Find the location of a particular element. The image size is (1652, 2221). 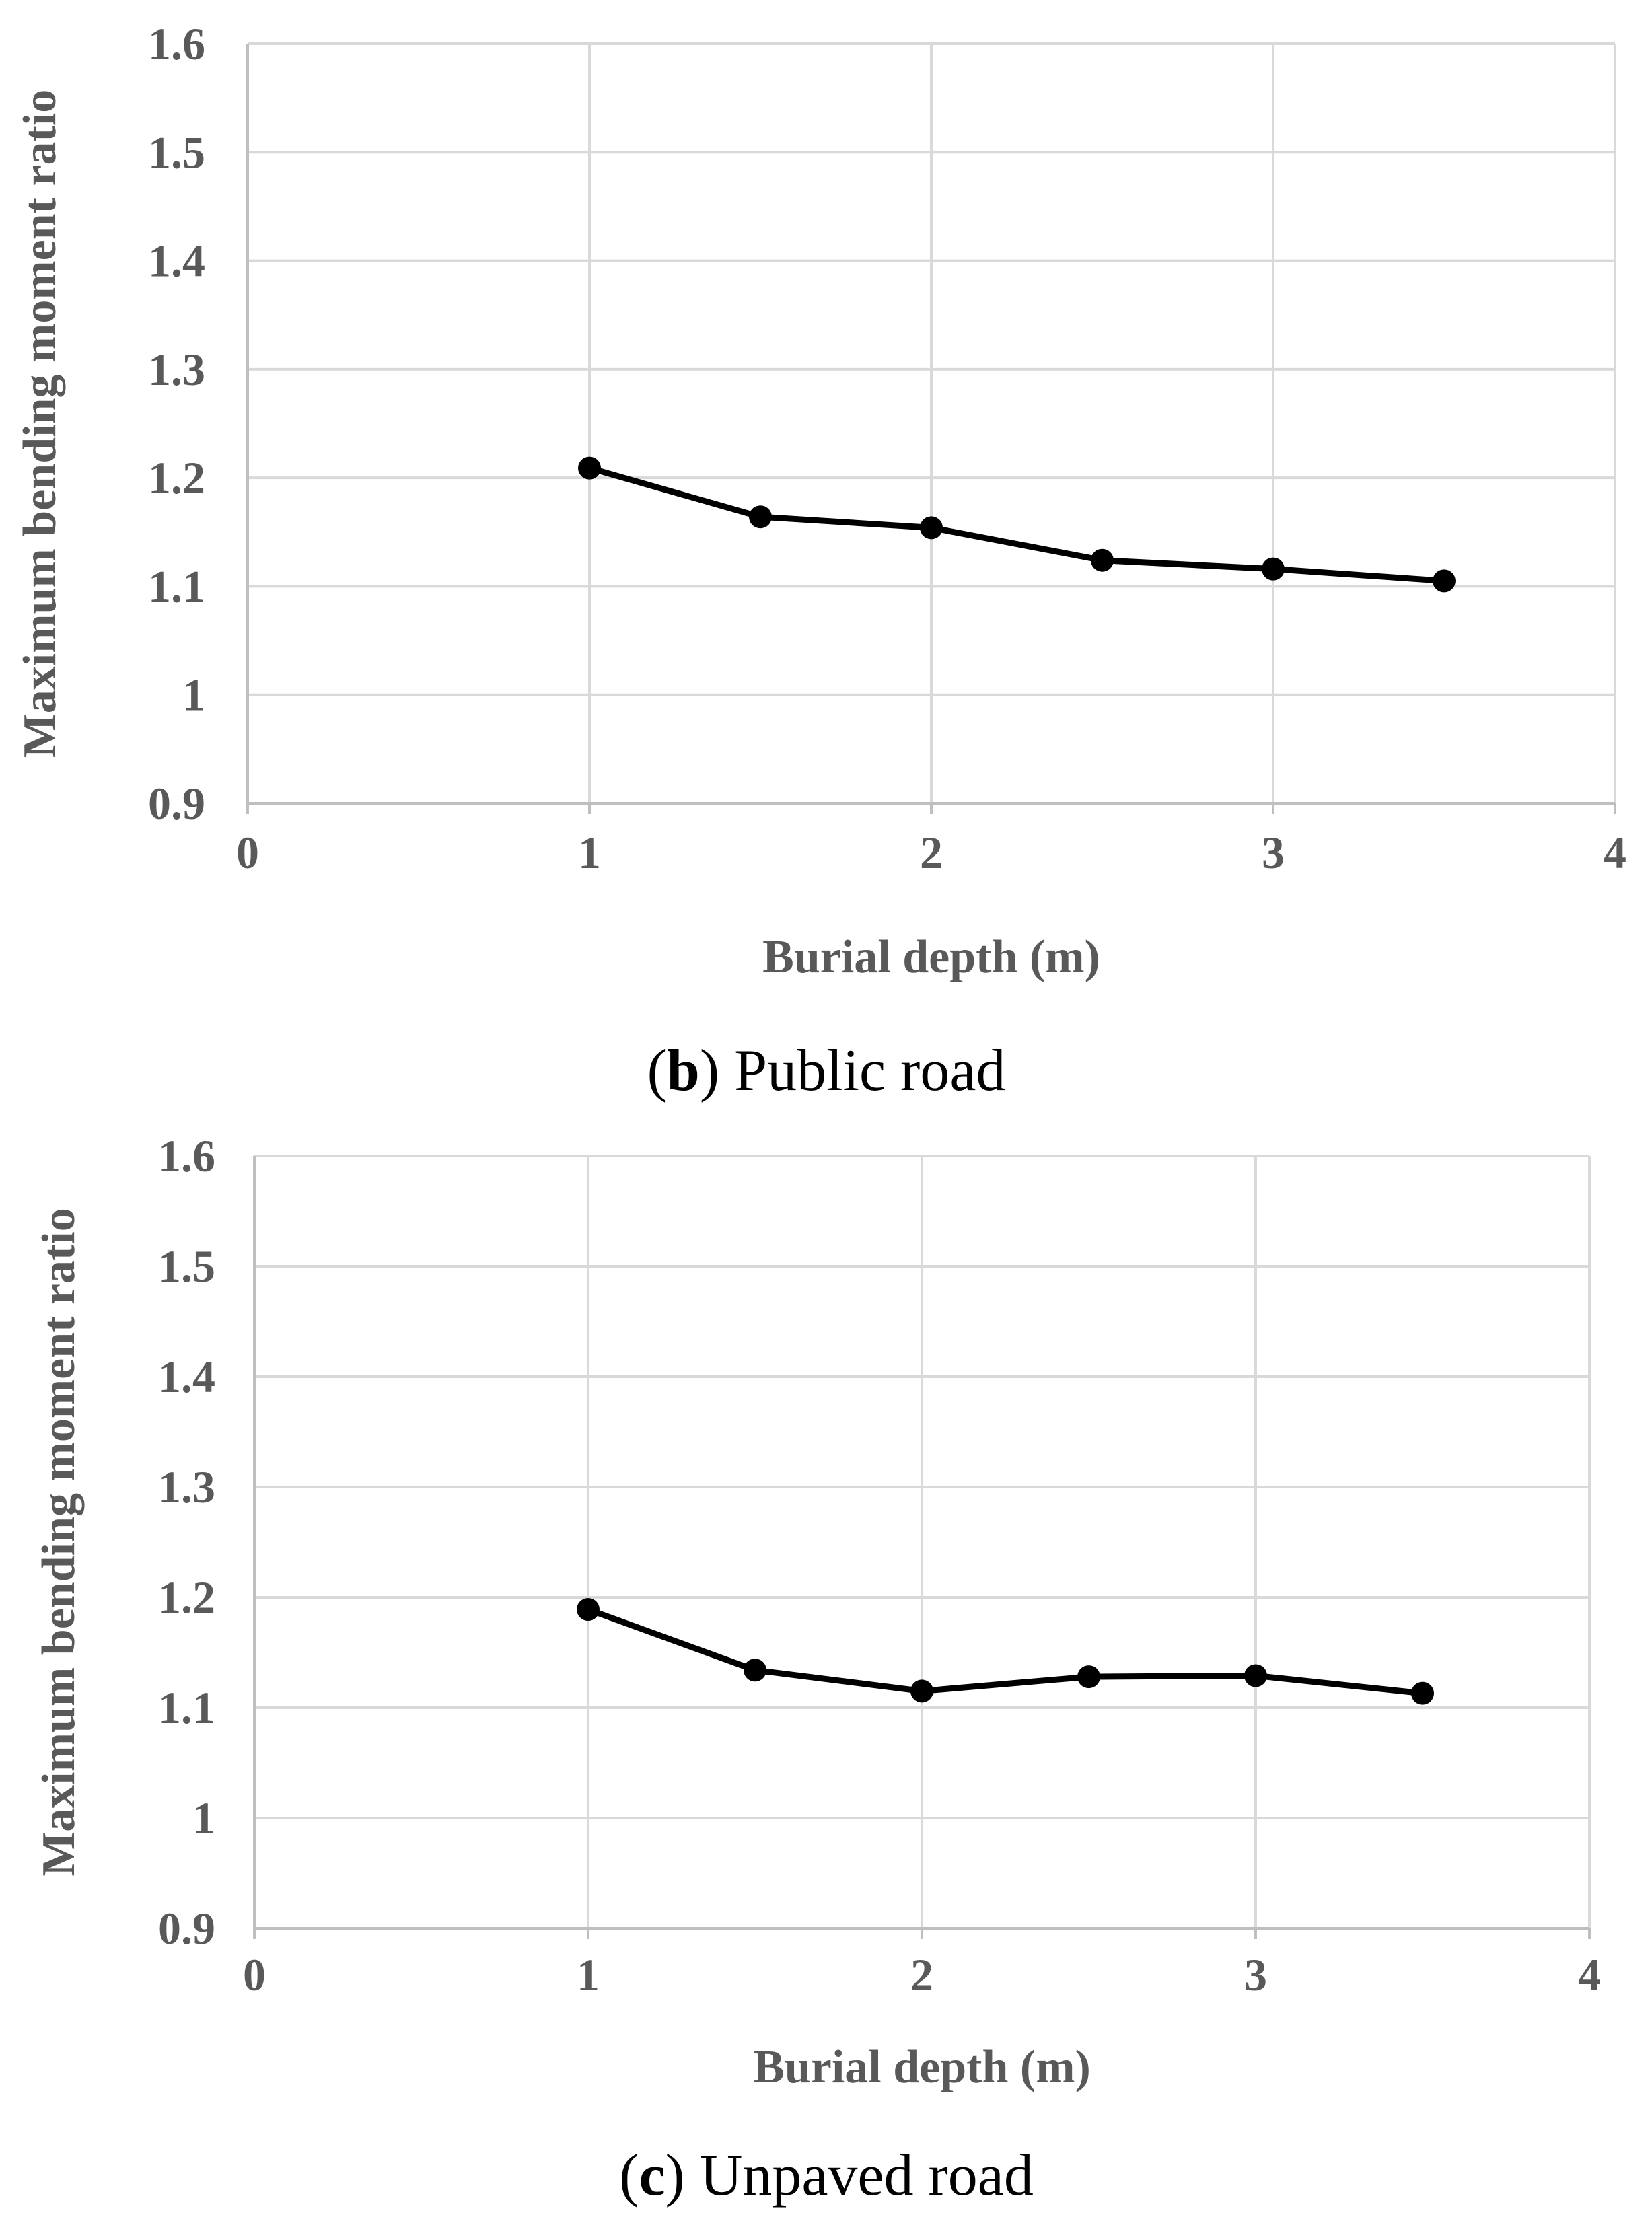

chart-1-xtick-label: 1 is located at coordinates (588, 1974).